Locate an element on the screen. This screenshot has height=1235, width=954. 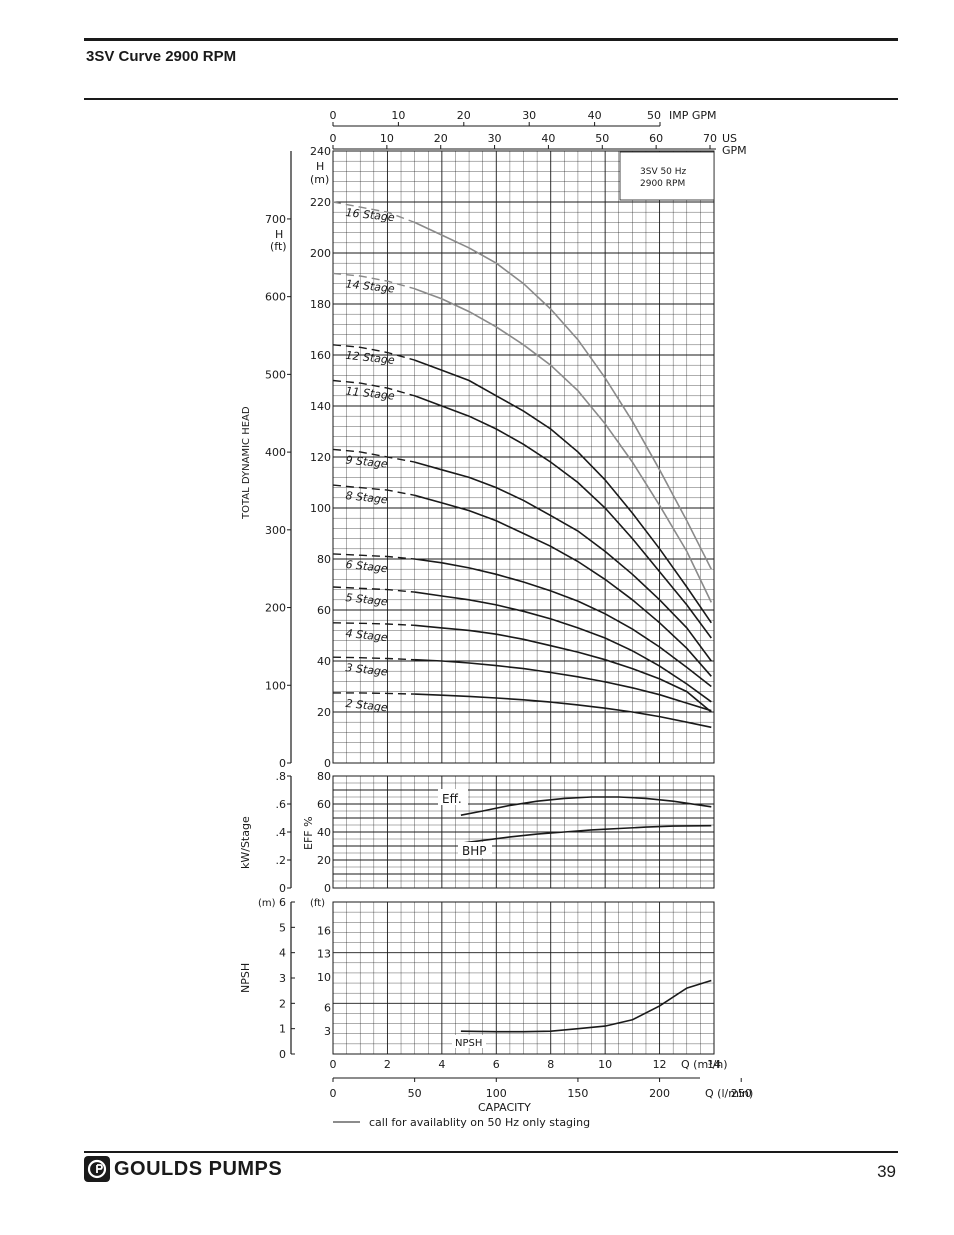
head-m-tick-label: 200 is located at coordinates (320, 253).